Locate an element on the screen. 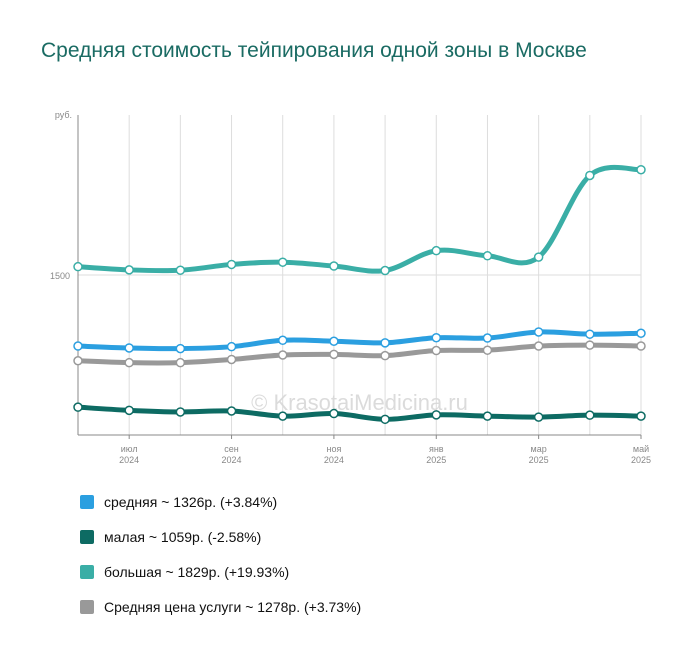 The width and height of the screenshot is (700, 646). legend-item-srednyaya: средняя ~ 1326р. (+3.84%) is located at coordinates (220, 501).